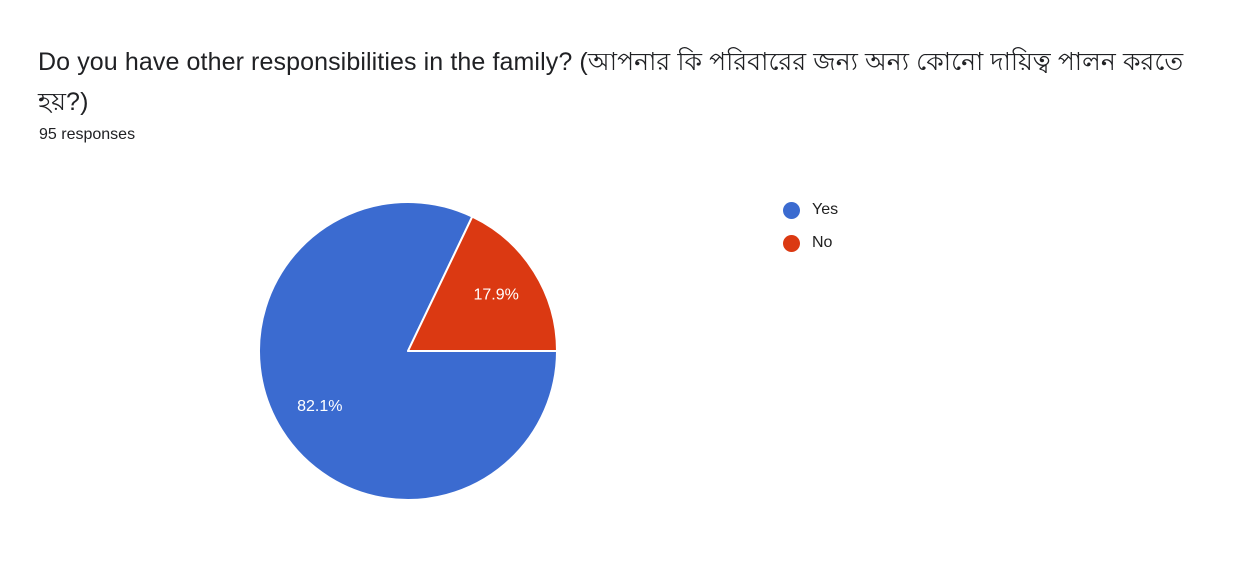 The image size is (1239, 562). I want to click on pie-slice-no, so click(482, 283).